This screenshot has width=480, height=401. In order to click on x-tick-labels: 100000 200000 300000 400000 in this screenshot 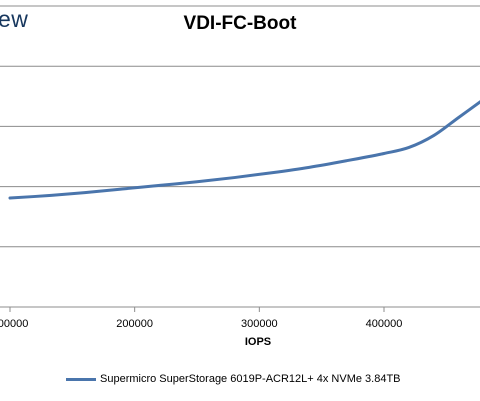, I will do `click(201, 324)`.